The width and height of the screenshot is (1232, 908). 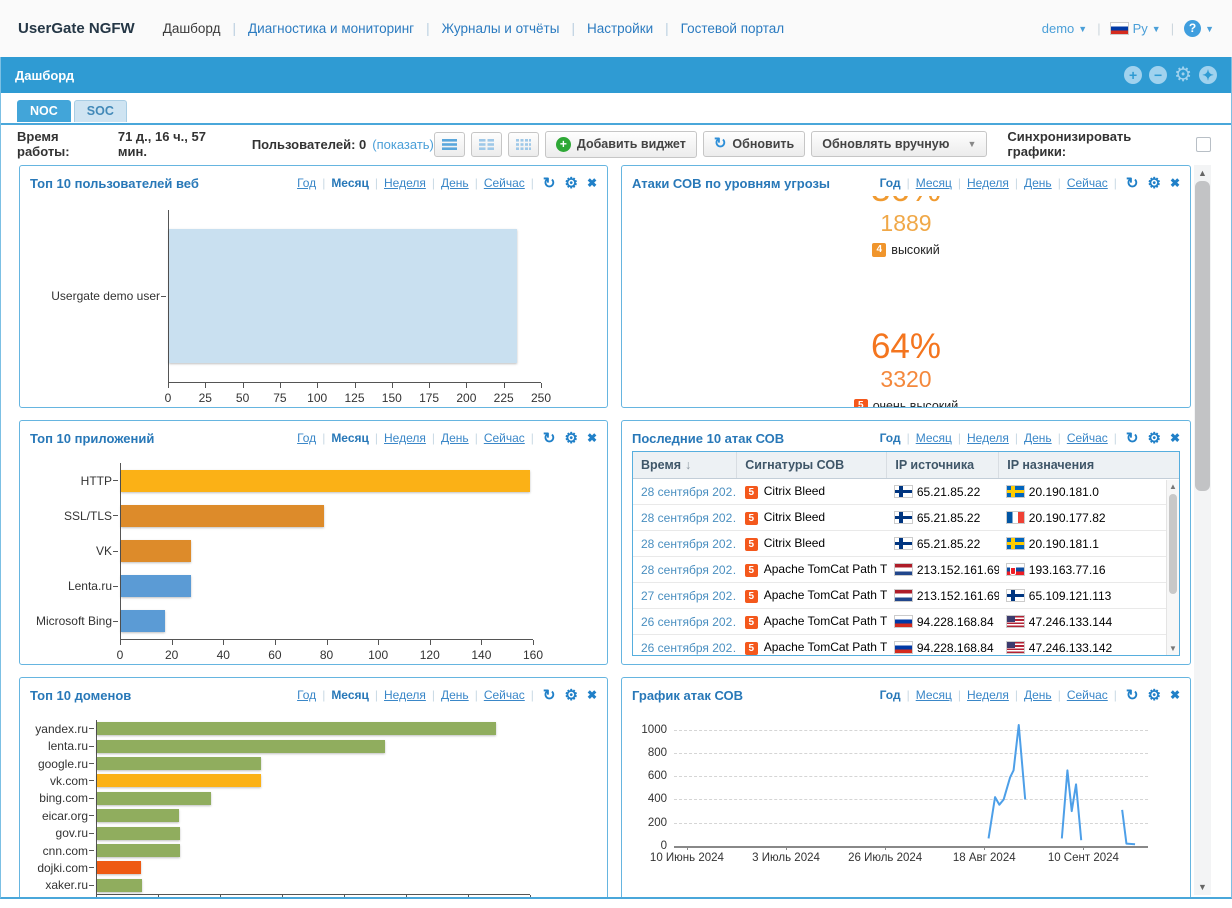 What do you see at coordinates (523, 144) in the screenshot?
I see `layout-three-column-button` at bounding box center [523, 144].